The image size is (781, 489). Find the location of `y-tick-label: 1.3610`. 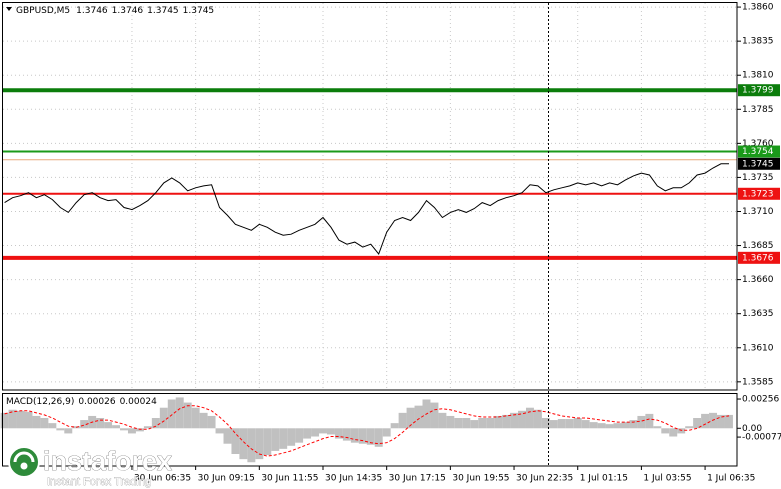

y-tick-label: 1.3610 is located at coordinates (758, 348).